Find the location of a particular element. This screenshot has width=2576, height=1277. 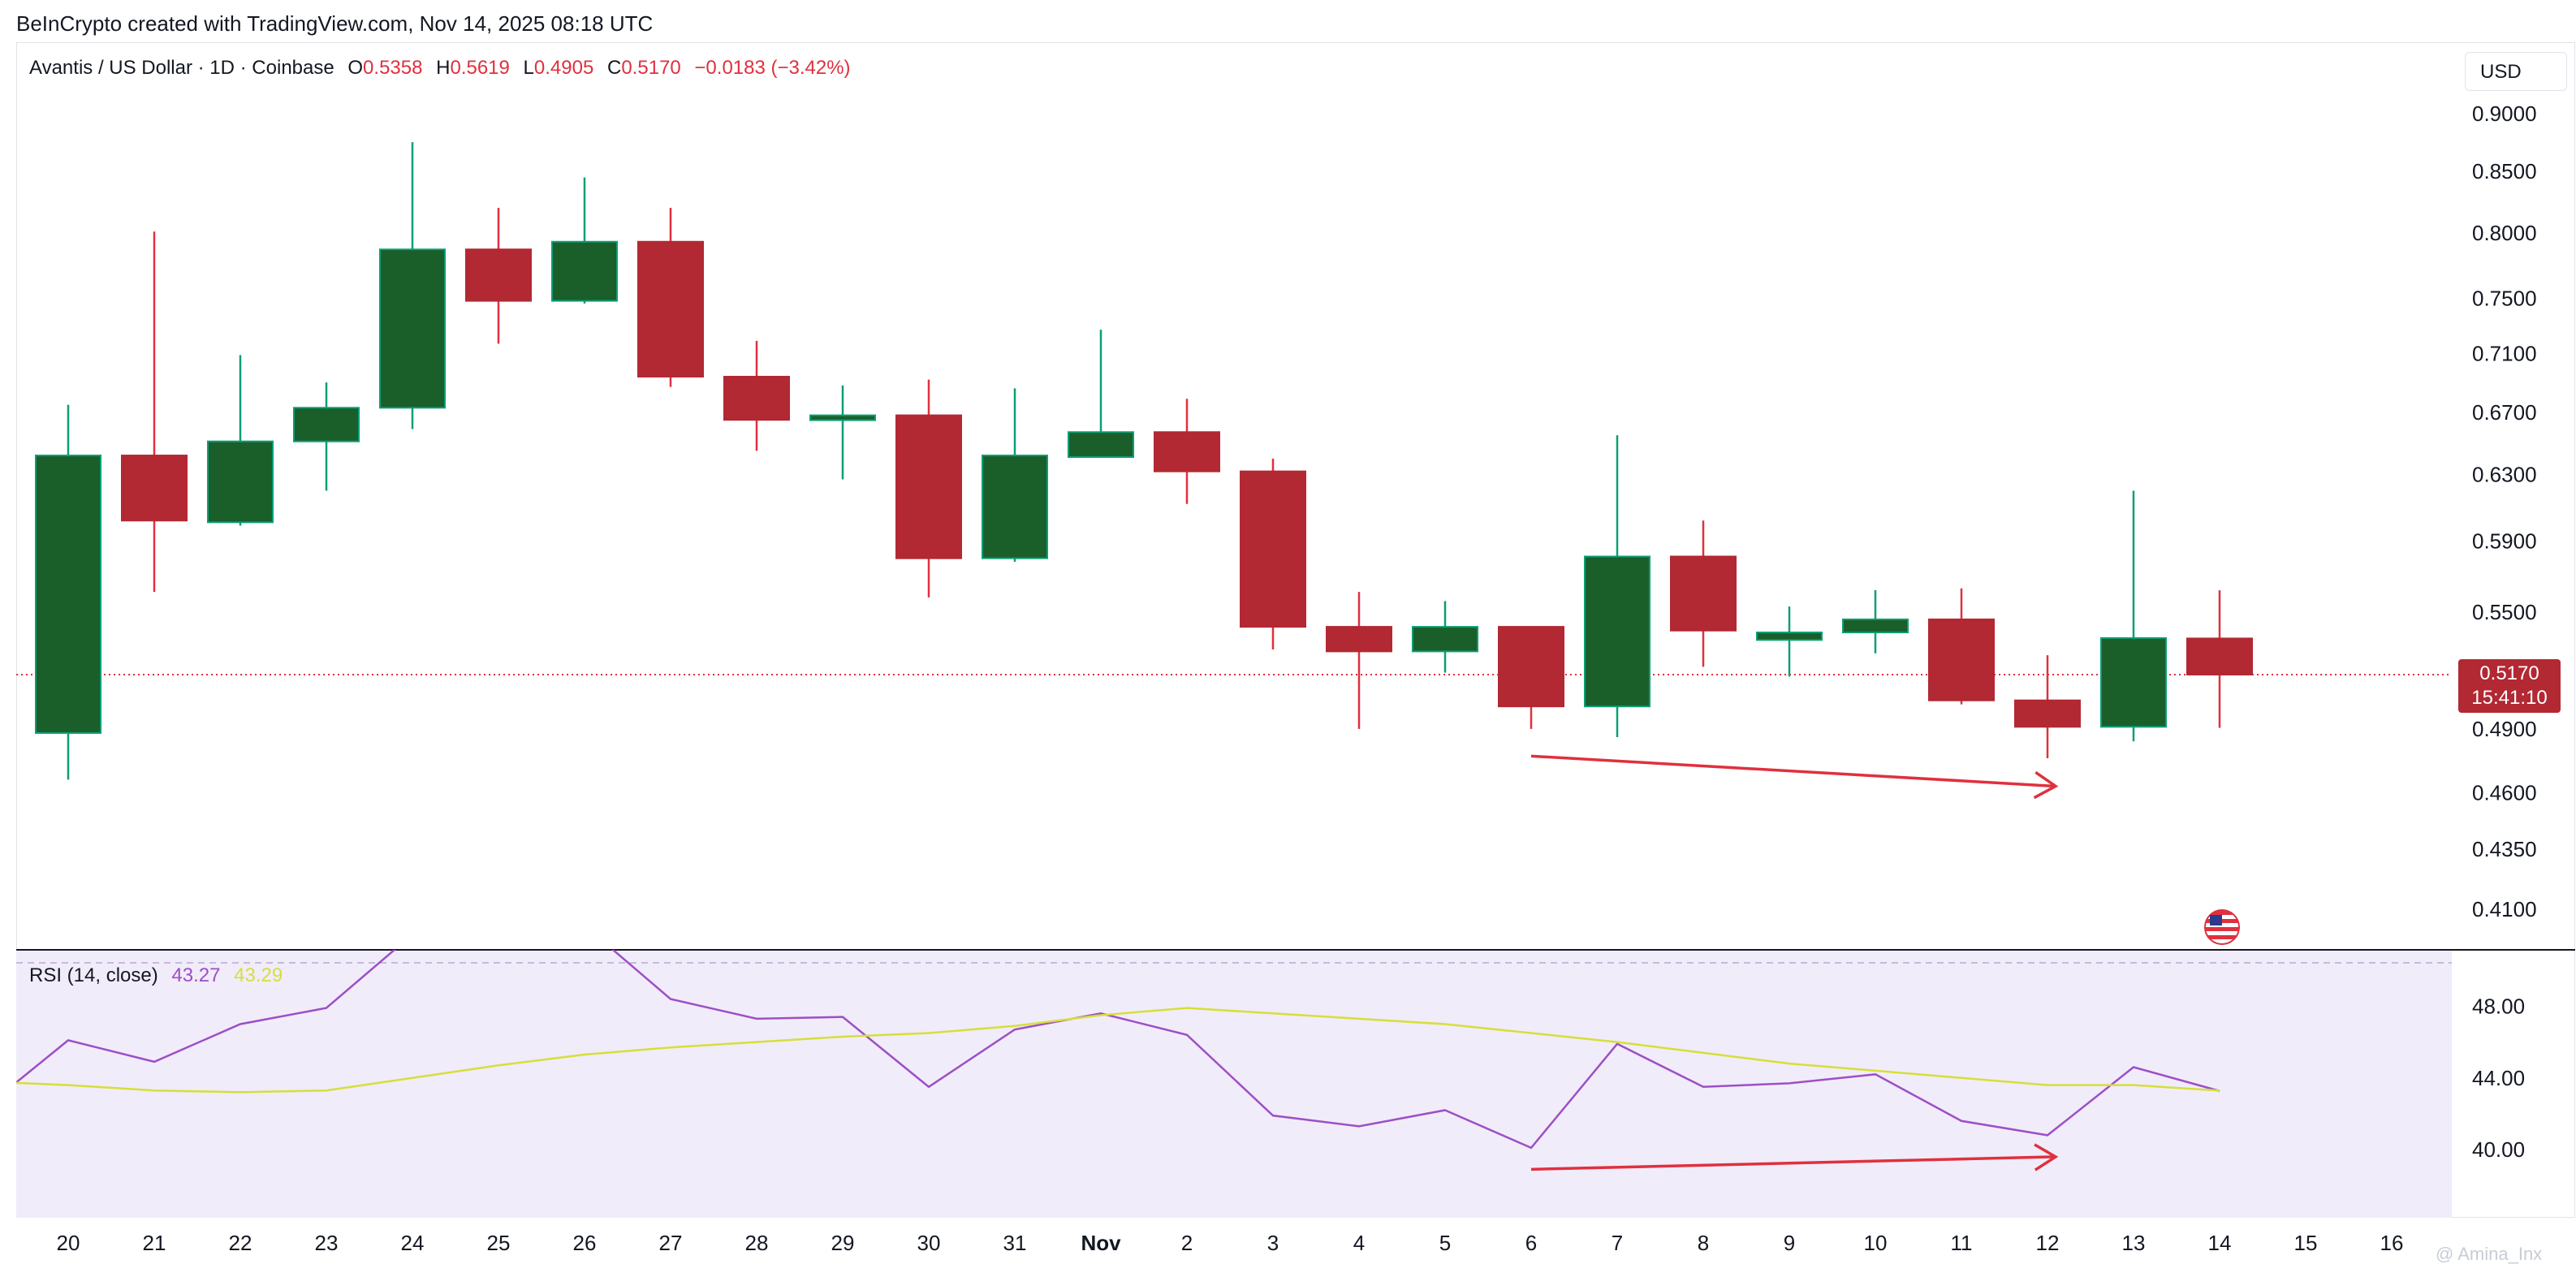

time-axis-label: 22 is located at coordinates (240, 1243).